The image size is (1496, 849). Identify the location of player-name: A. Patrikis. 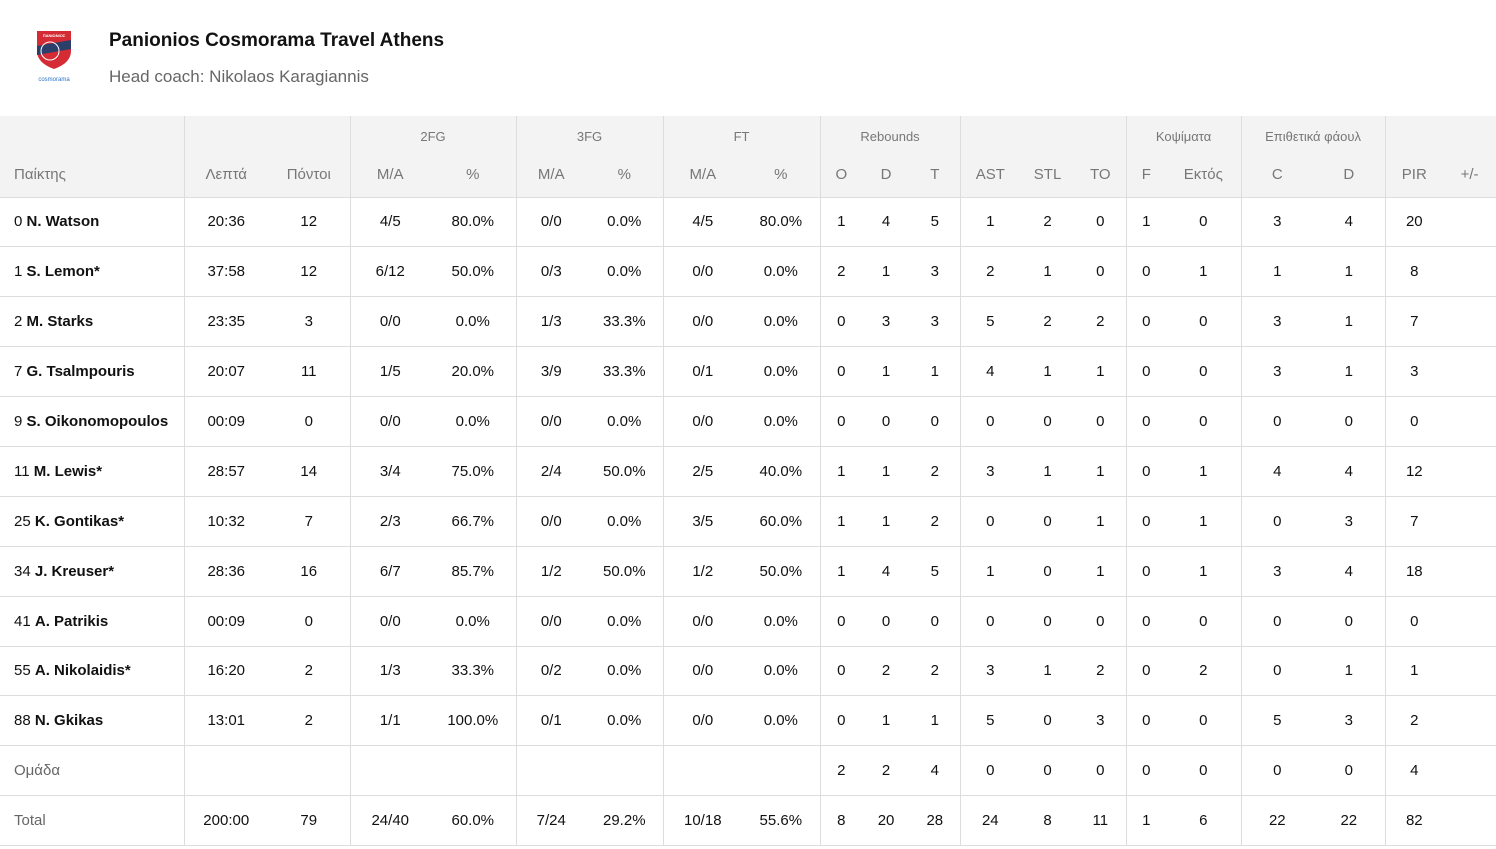
(71, 621).